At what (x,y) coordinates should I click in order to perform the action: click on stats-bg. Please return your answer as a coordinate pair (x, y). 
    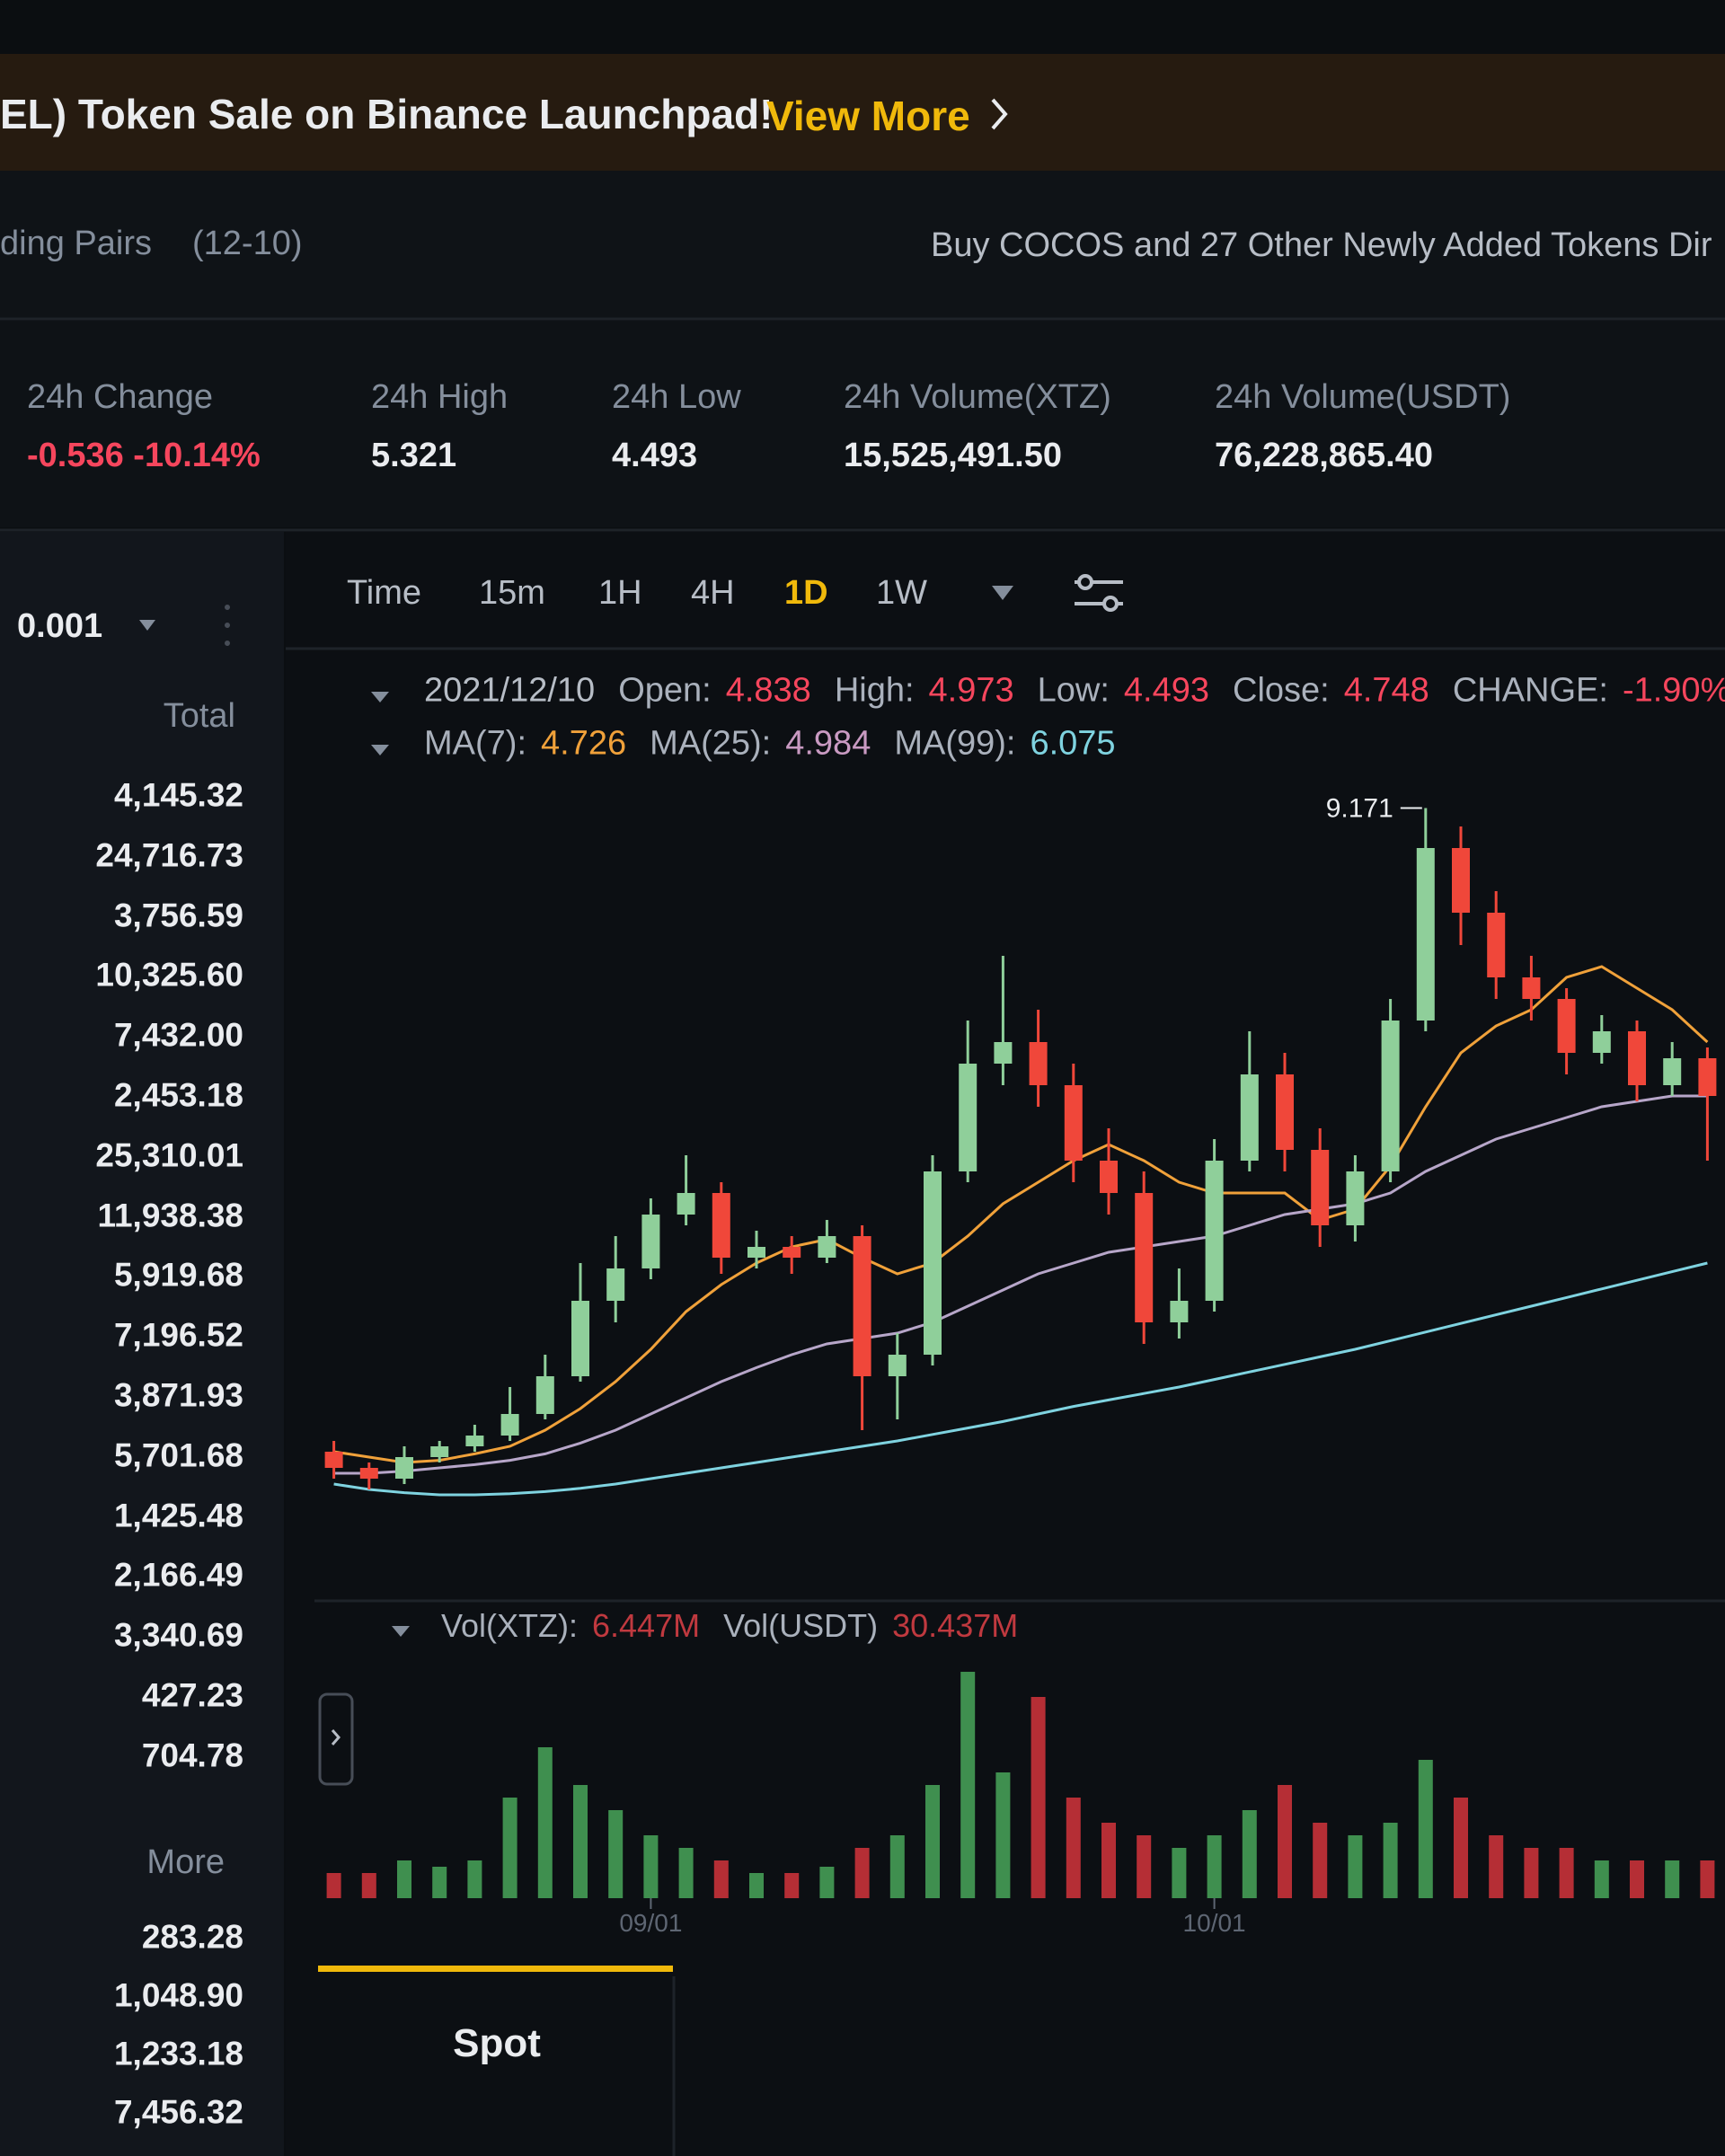
    Looking at the image, I should click on (862, 424).